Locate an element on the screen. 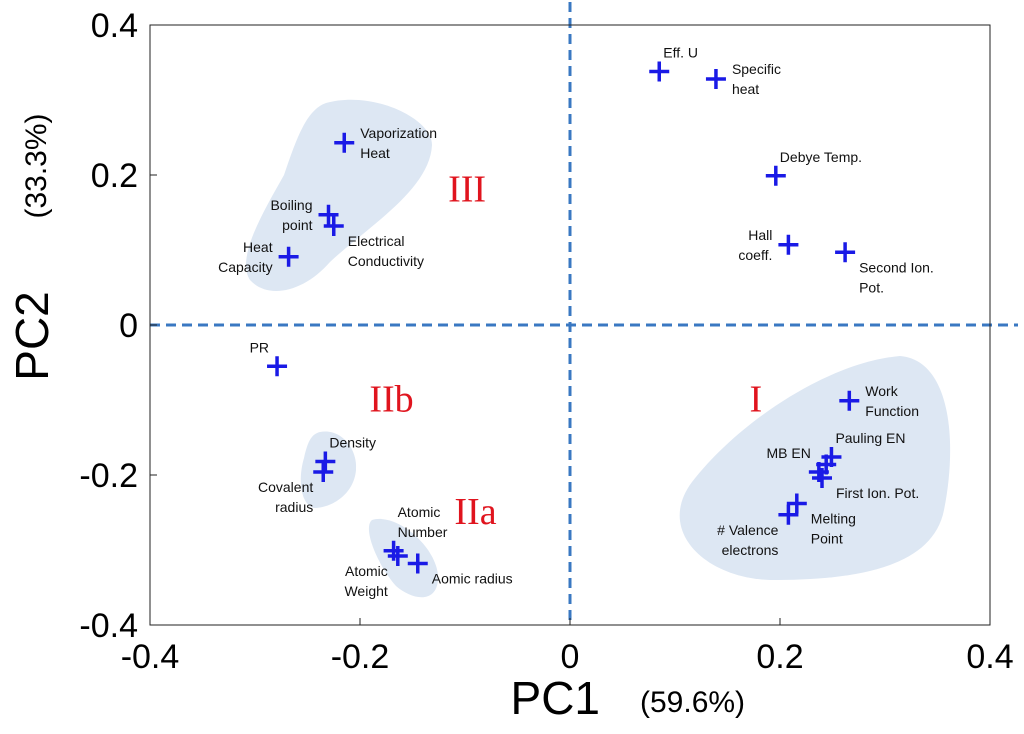  point-label: # Valence is located at coordinates (747, 530).